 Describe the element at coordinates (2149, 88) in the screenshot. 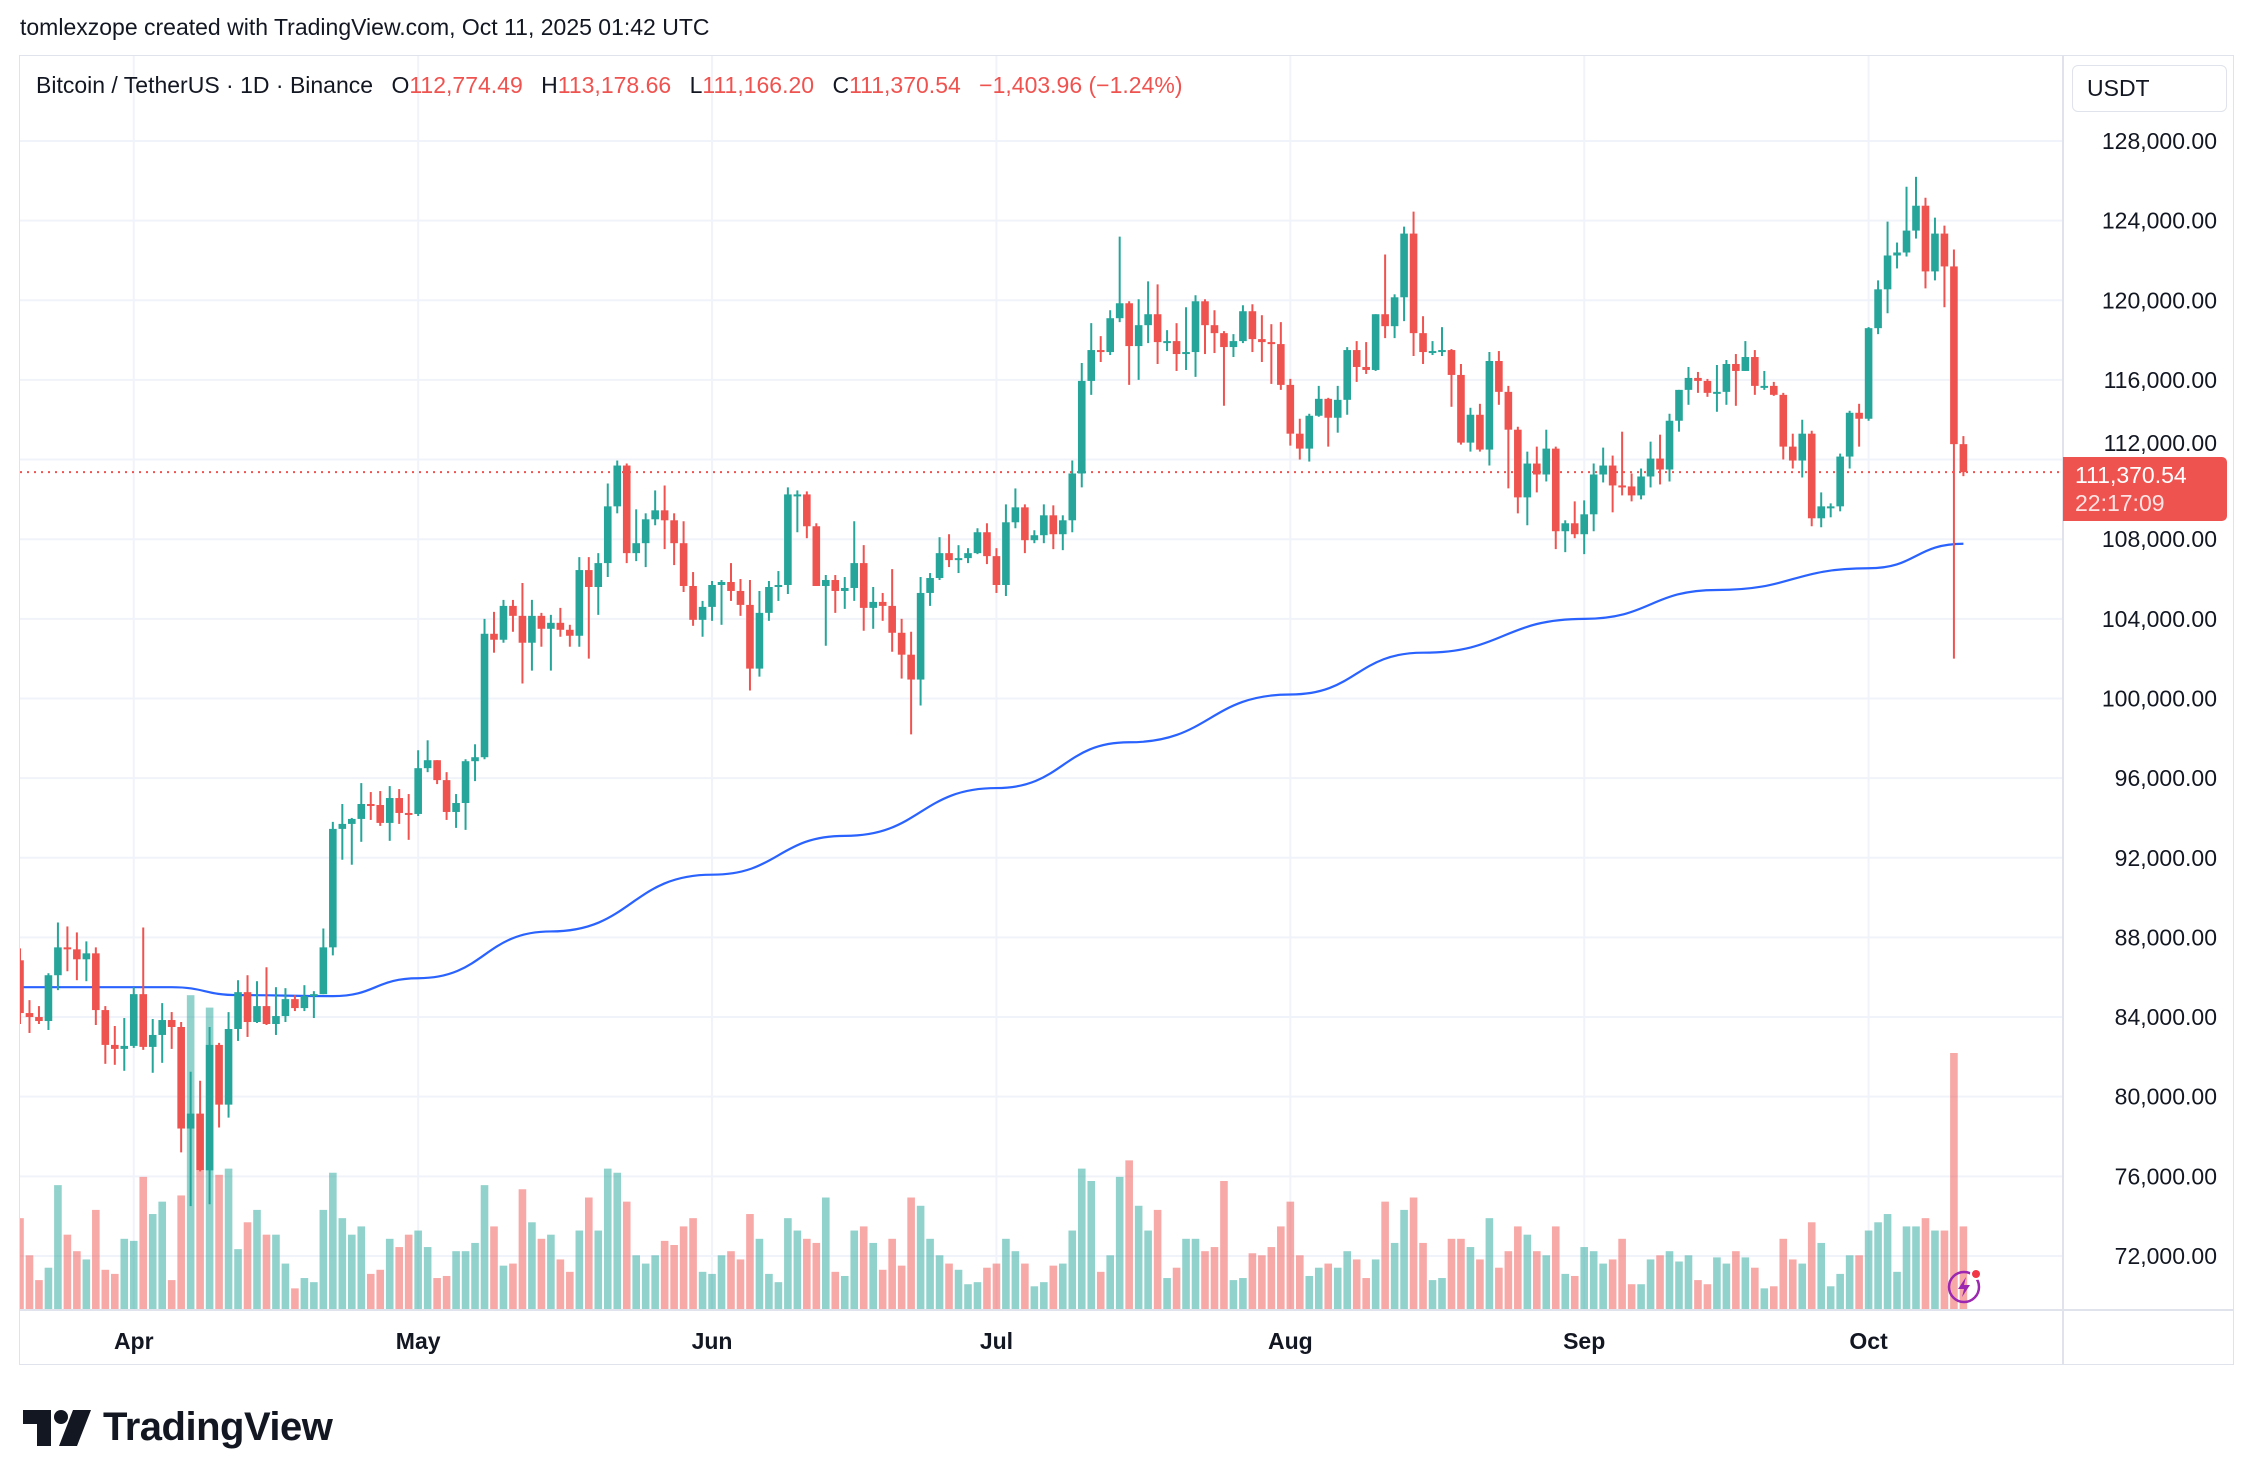

I see `currency-button: USDT` at that location.